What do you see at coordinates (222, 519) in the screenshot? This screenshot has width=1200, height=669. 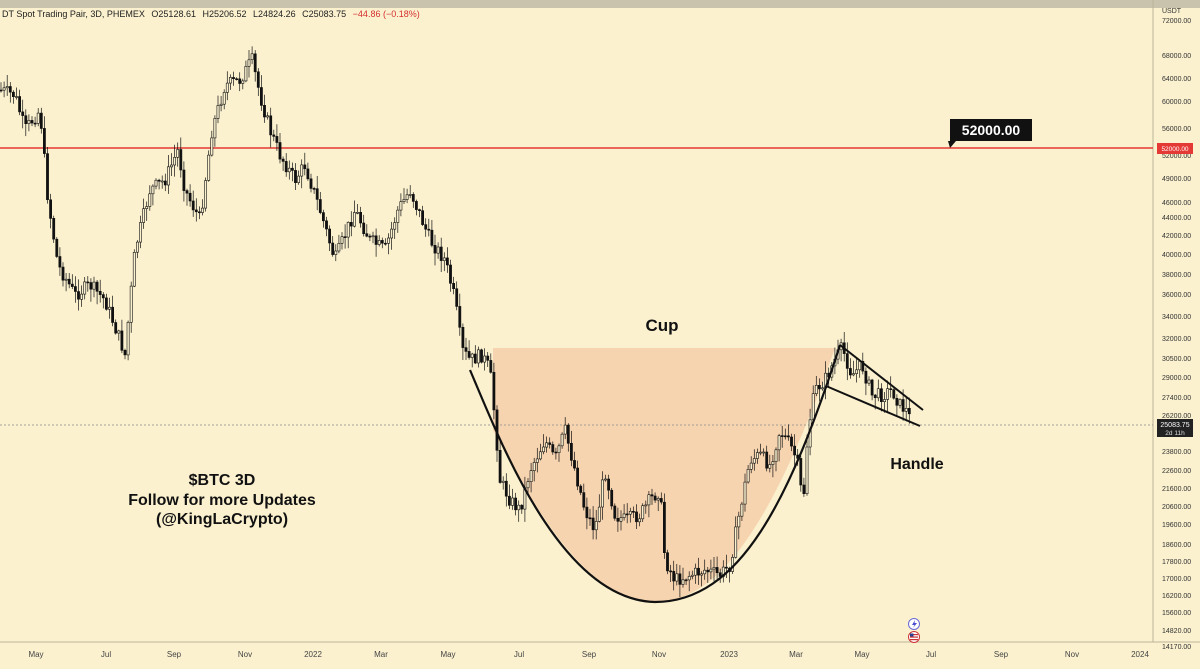 I see `caption-handle: (@KingLaCrypto)` at bounding box center [222, 519].